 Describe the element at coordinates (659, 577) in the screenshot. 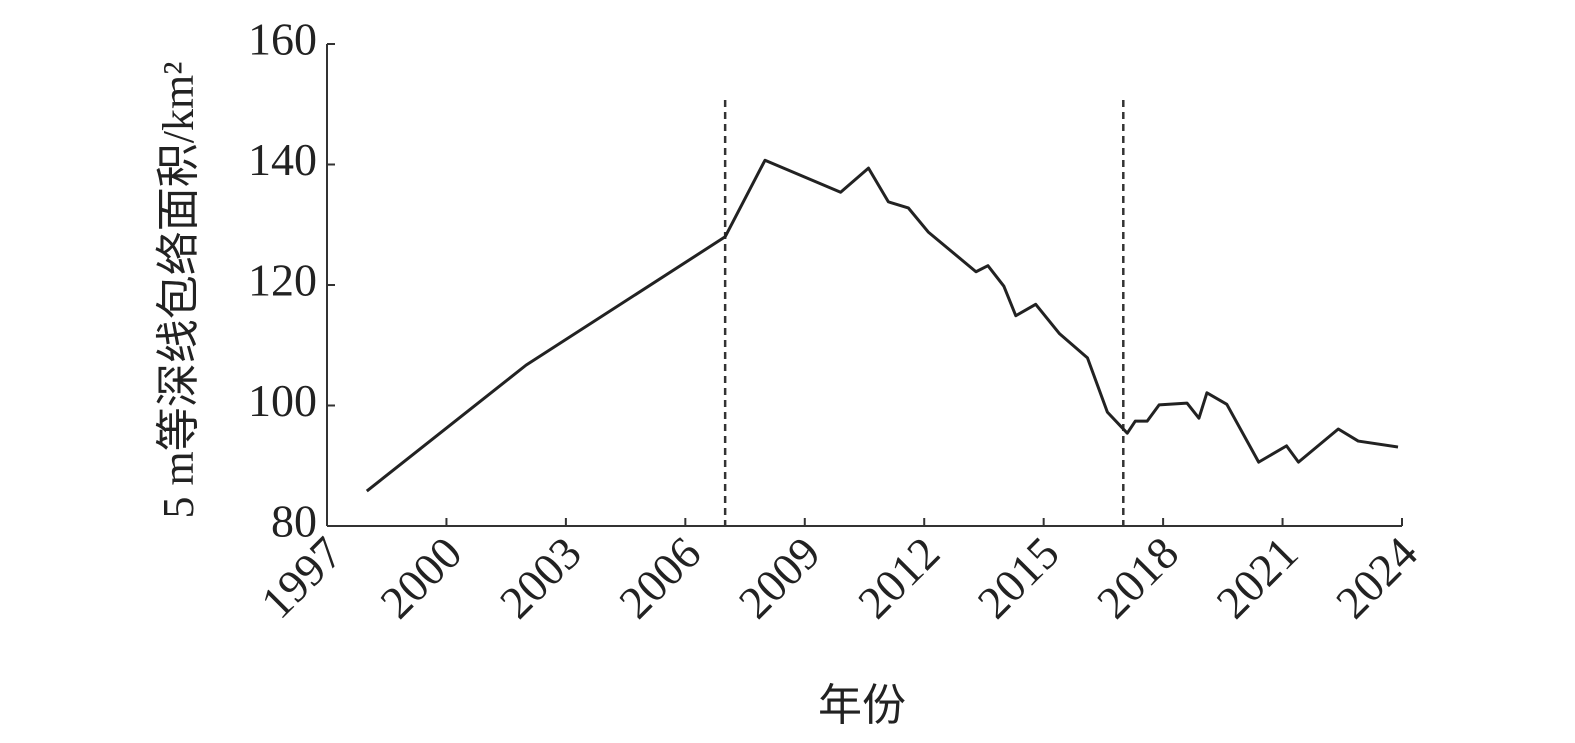

I see `x-tick-label: 2006` at that location.